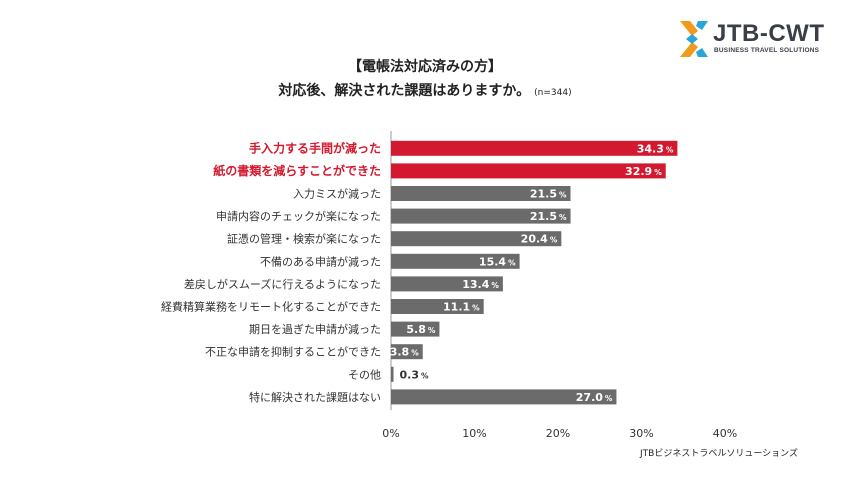 The image size is (850, 480). I want to click on category-label: 証憑の管理・検索が楽になった, so click(304, 239).